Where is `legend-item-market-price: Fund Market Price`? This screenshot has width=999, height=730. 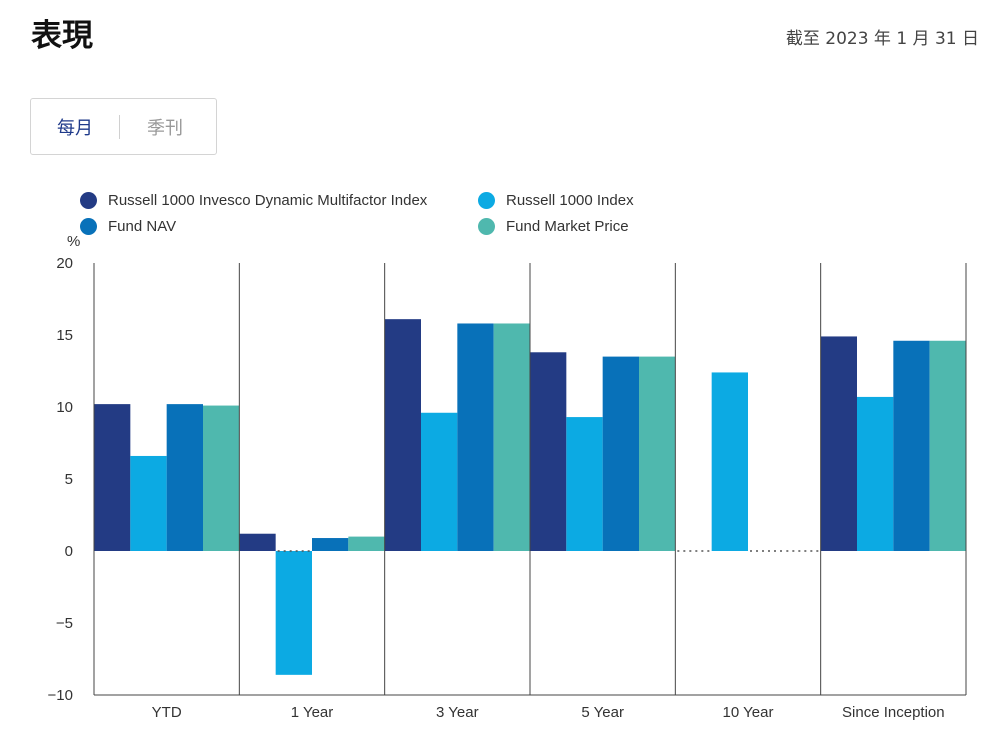
legend-item-market-price: Fund Market Price is located at coordinates (553, 226).